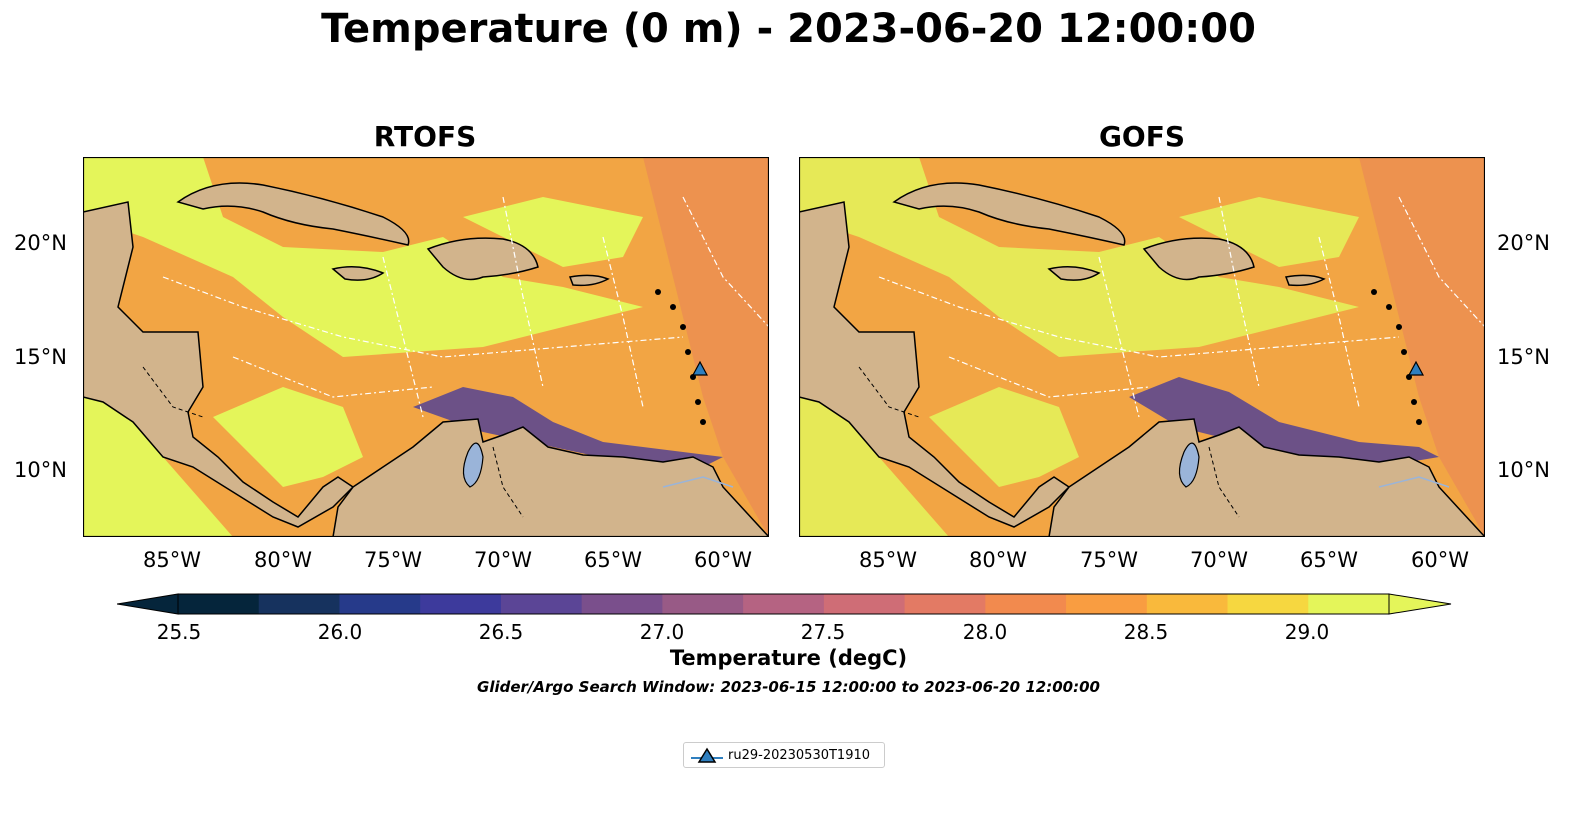 The width and height of the screenshot is (1577, 827). What do you see at coordinates (40, 357) in the screenshot?
I see `lat-label-left-15: 15°N` at bounding box center [40, 357].